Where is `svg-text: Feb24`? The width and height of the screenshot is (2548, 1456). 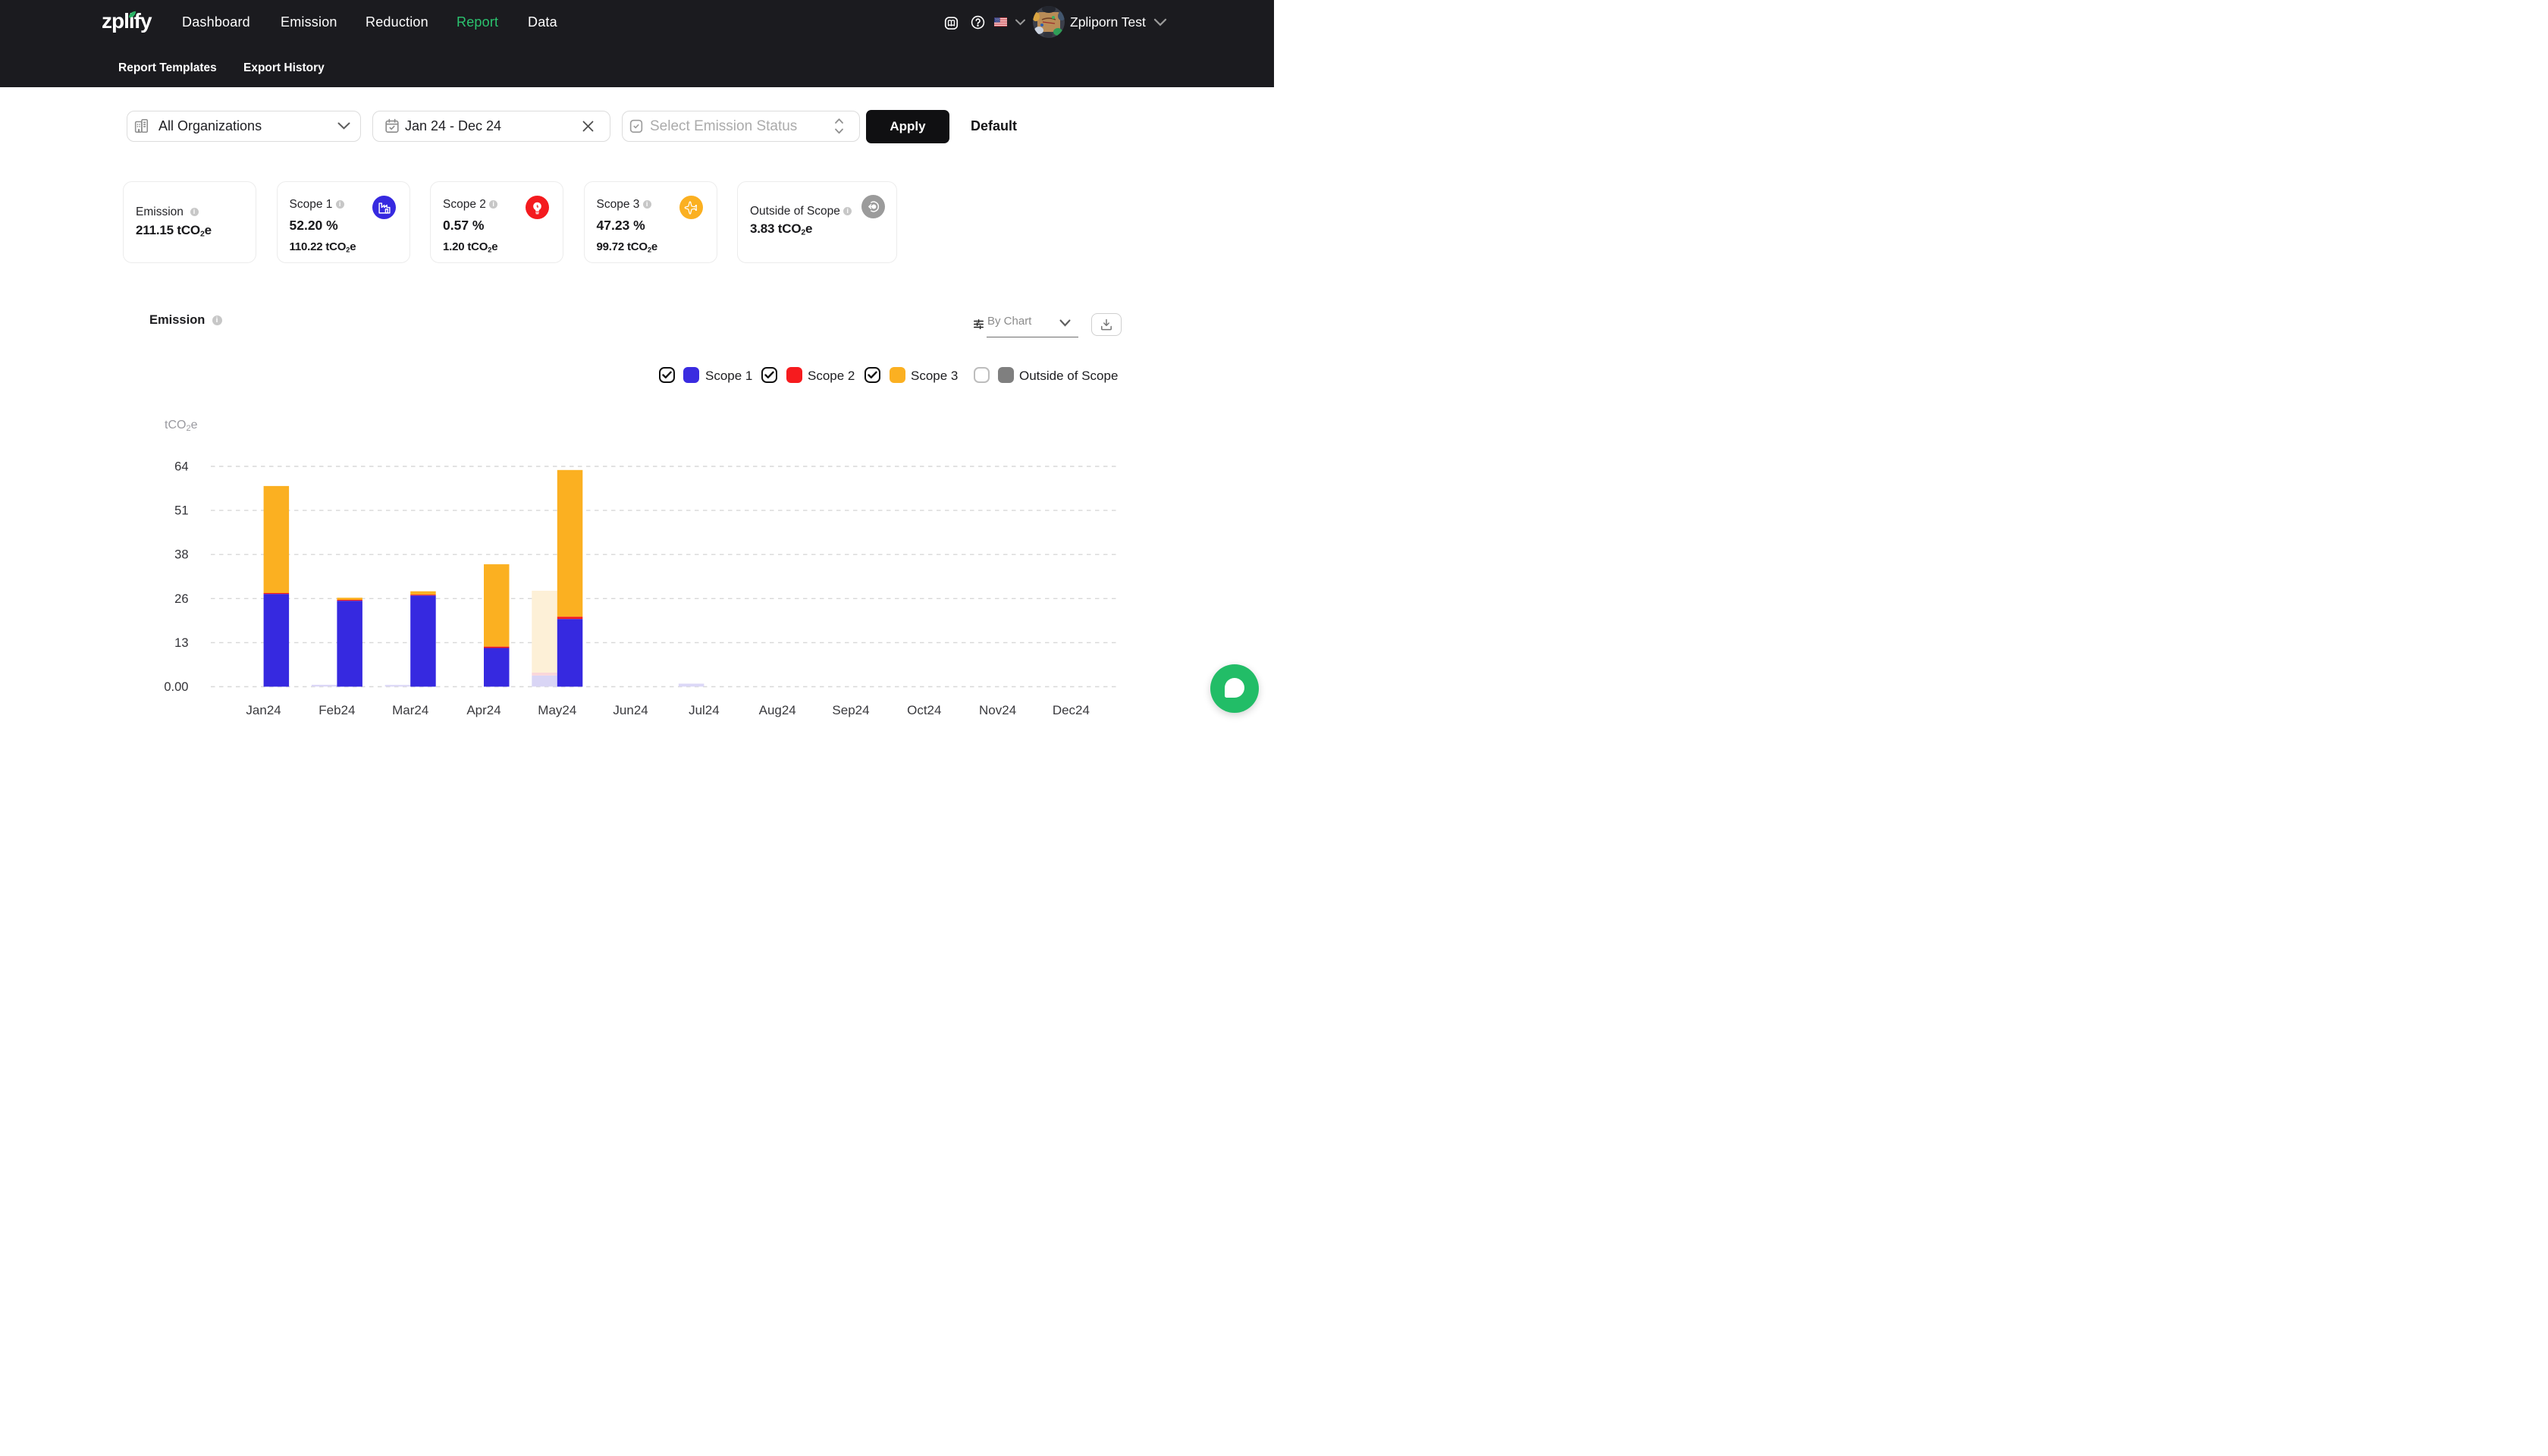 svg-text: Feb24 is located at coordinates (336, 710).